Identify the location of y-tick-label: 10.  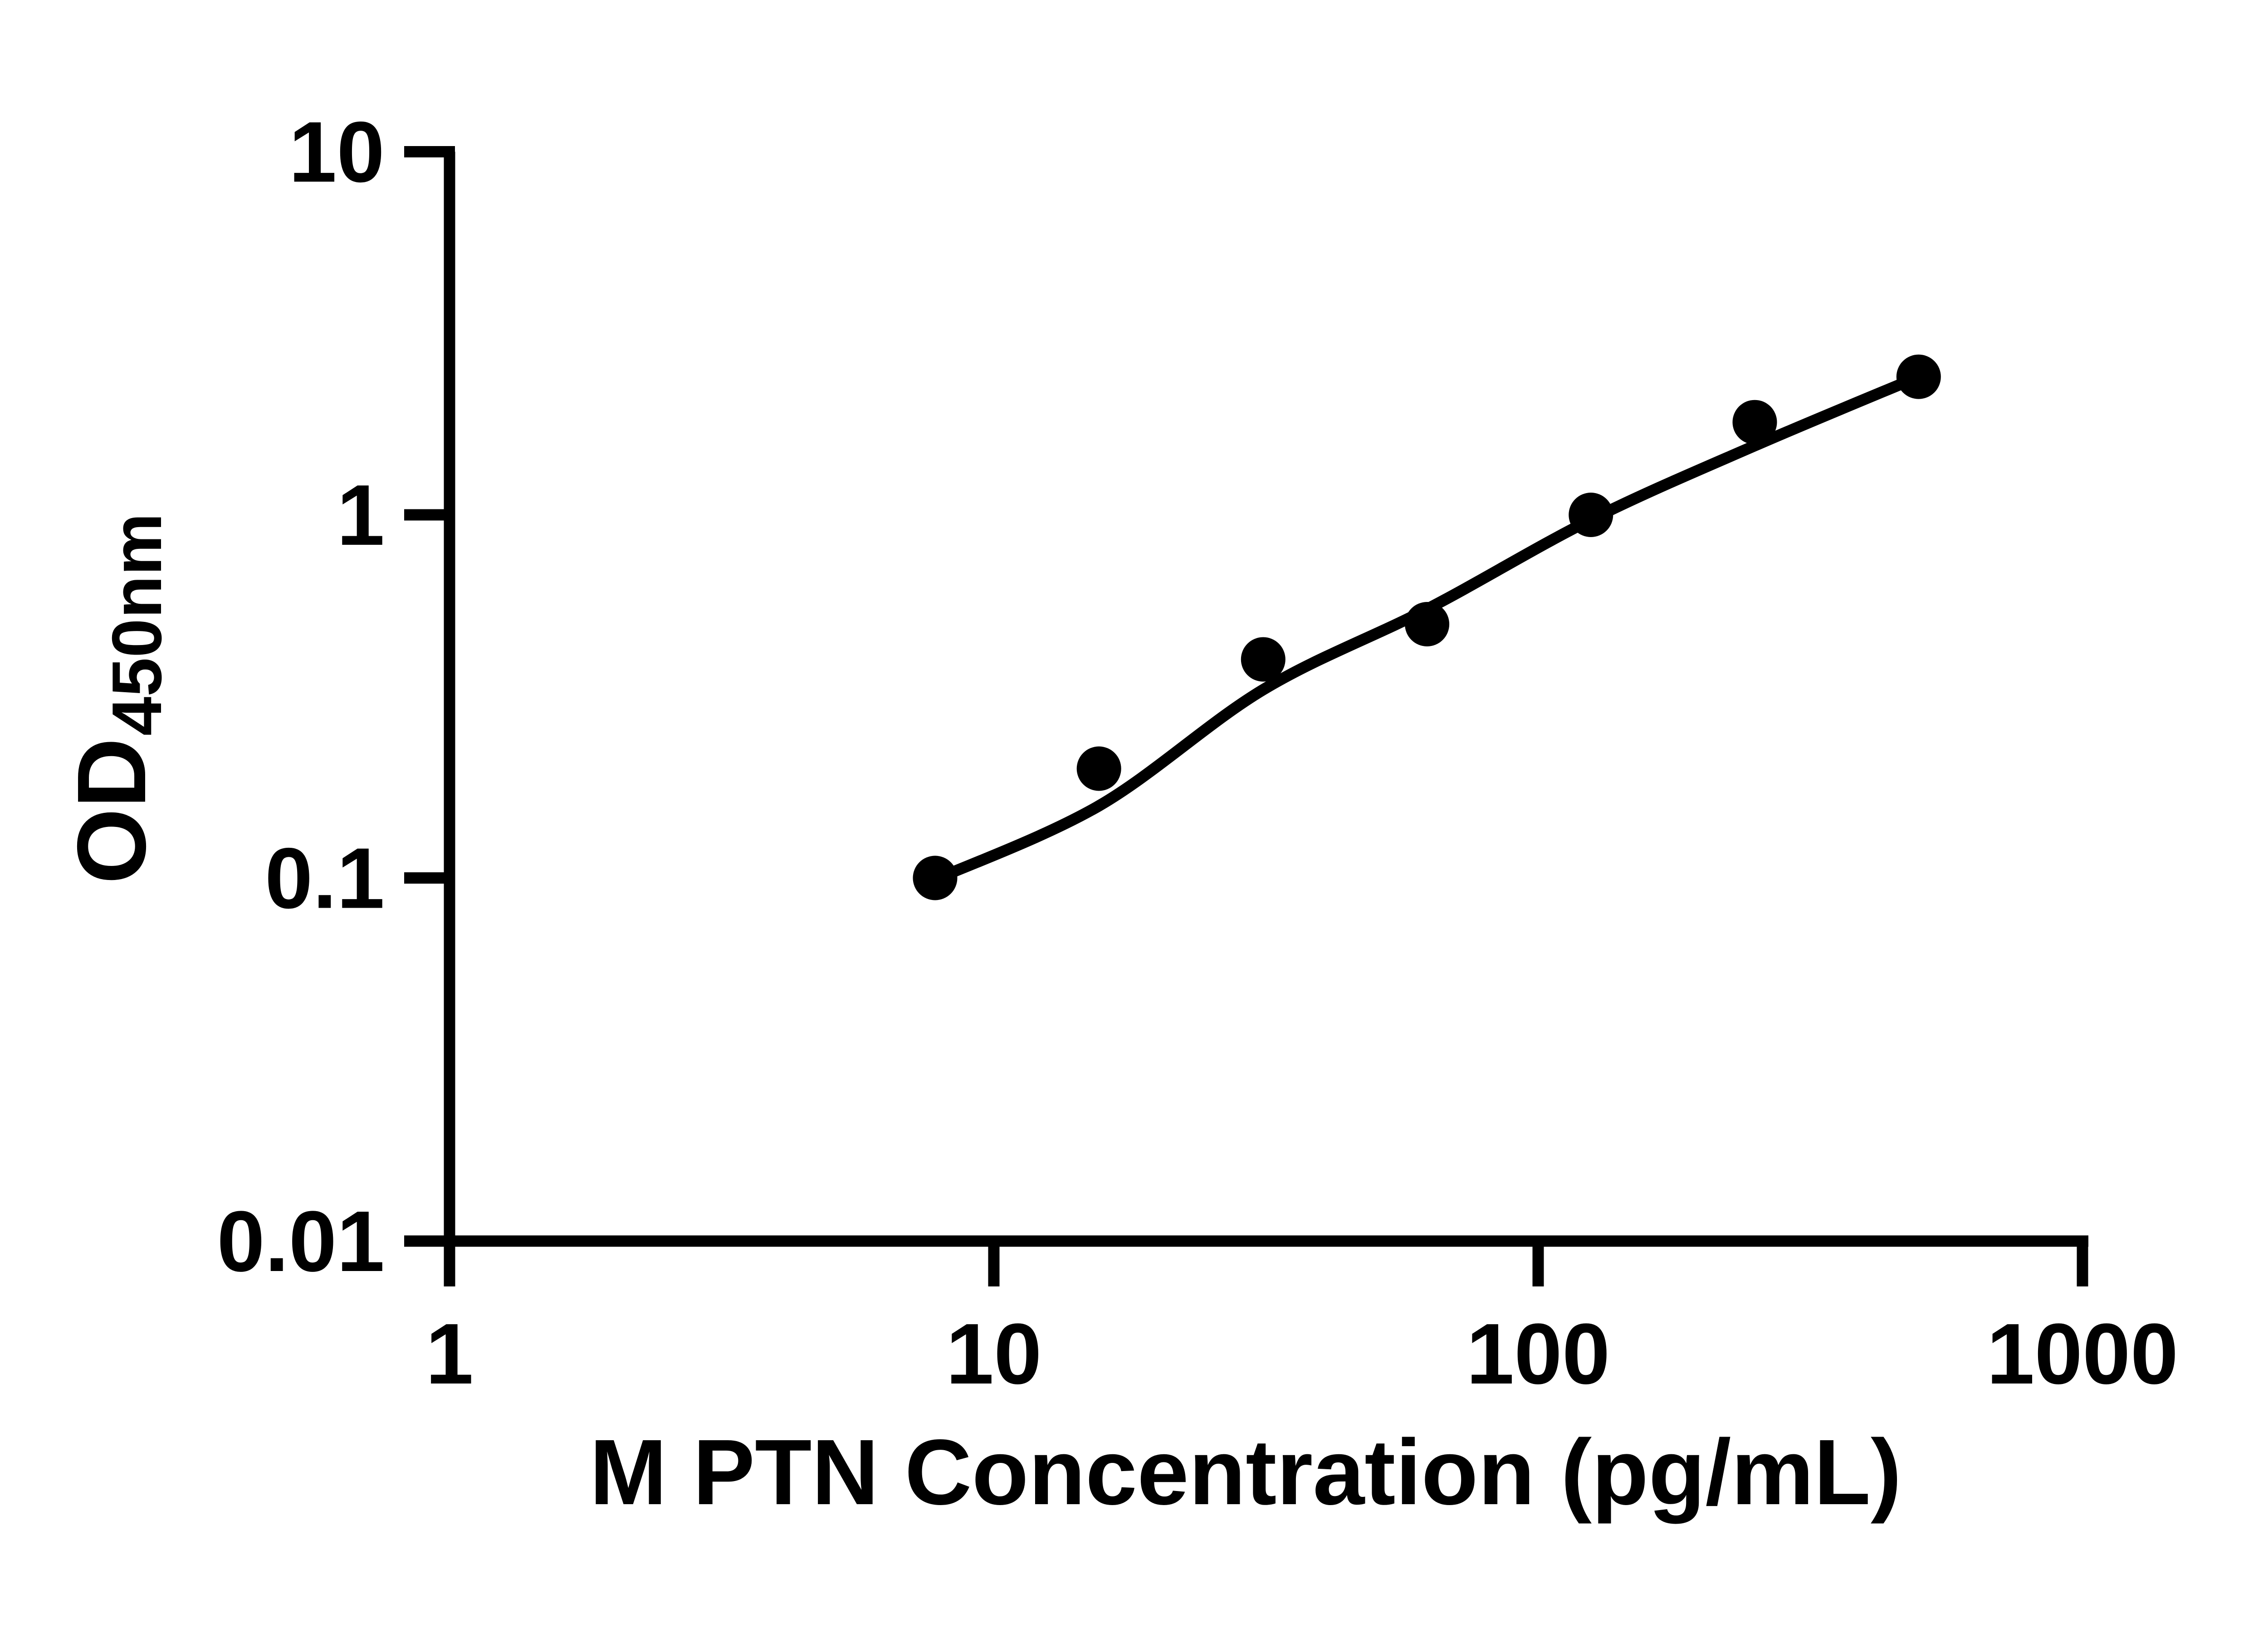
(337, 152).